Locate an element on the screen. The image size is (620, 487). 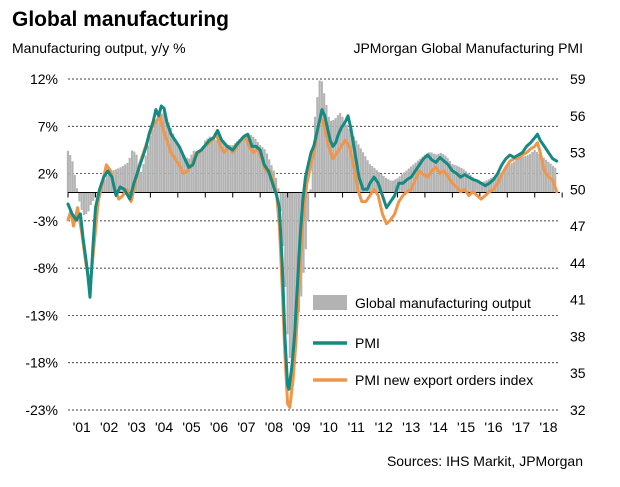
x-tick-label: '02 is located at coordinates (109, 427).